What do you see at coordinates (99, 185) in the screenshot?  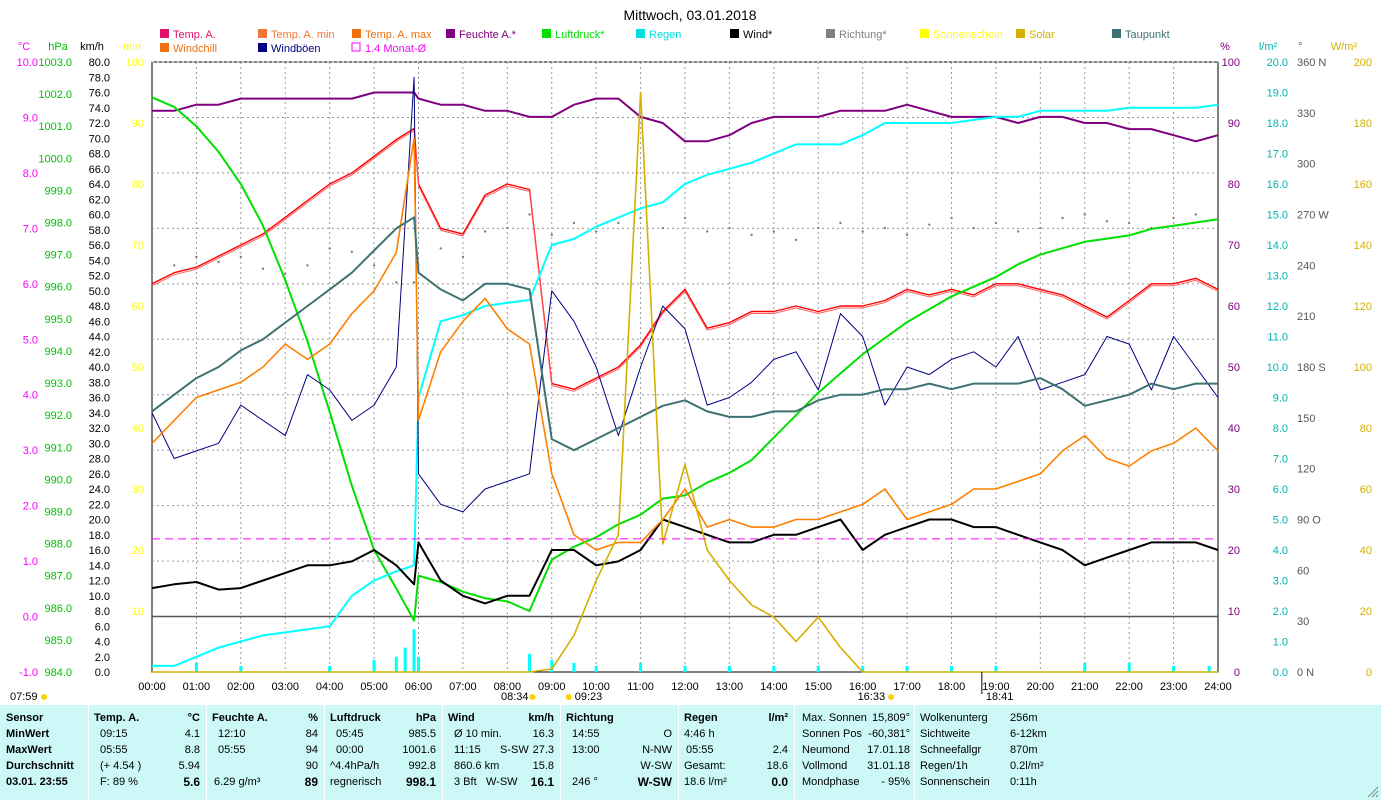 I see `axis-tick-label: 64.0` at bounding box center [99, 185].